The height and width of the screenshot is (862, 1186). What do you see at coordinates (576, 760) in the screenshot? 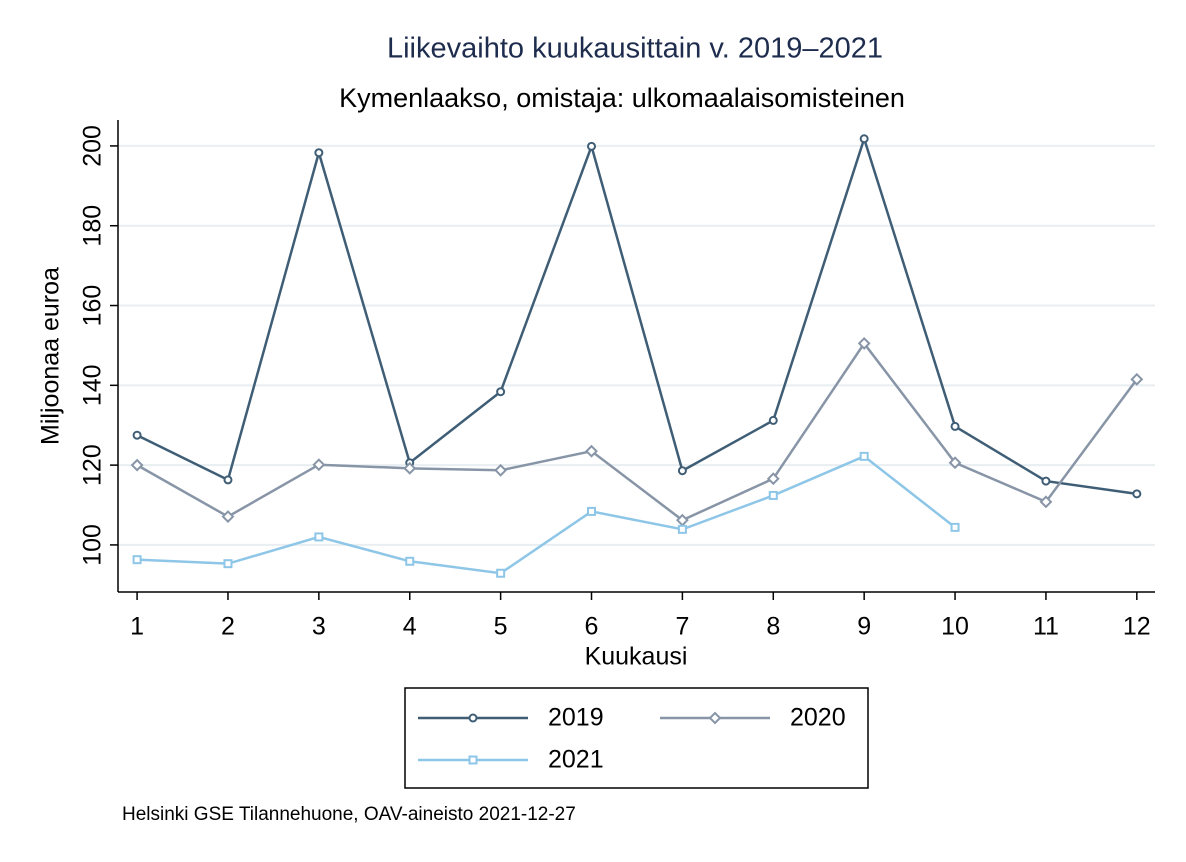
I see `legend-label: 2021` at bounding box center [576, 760].